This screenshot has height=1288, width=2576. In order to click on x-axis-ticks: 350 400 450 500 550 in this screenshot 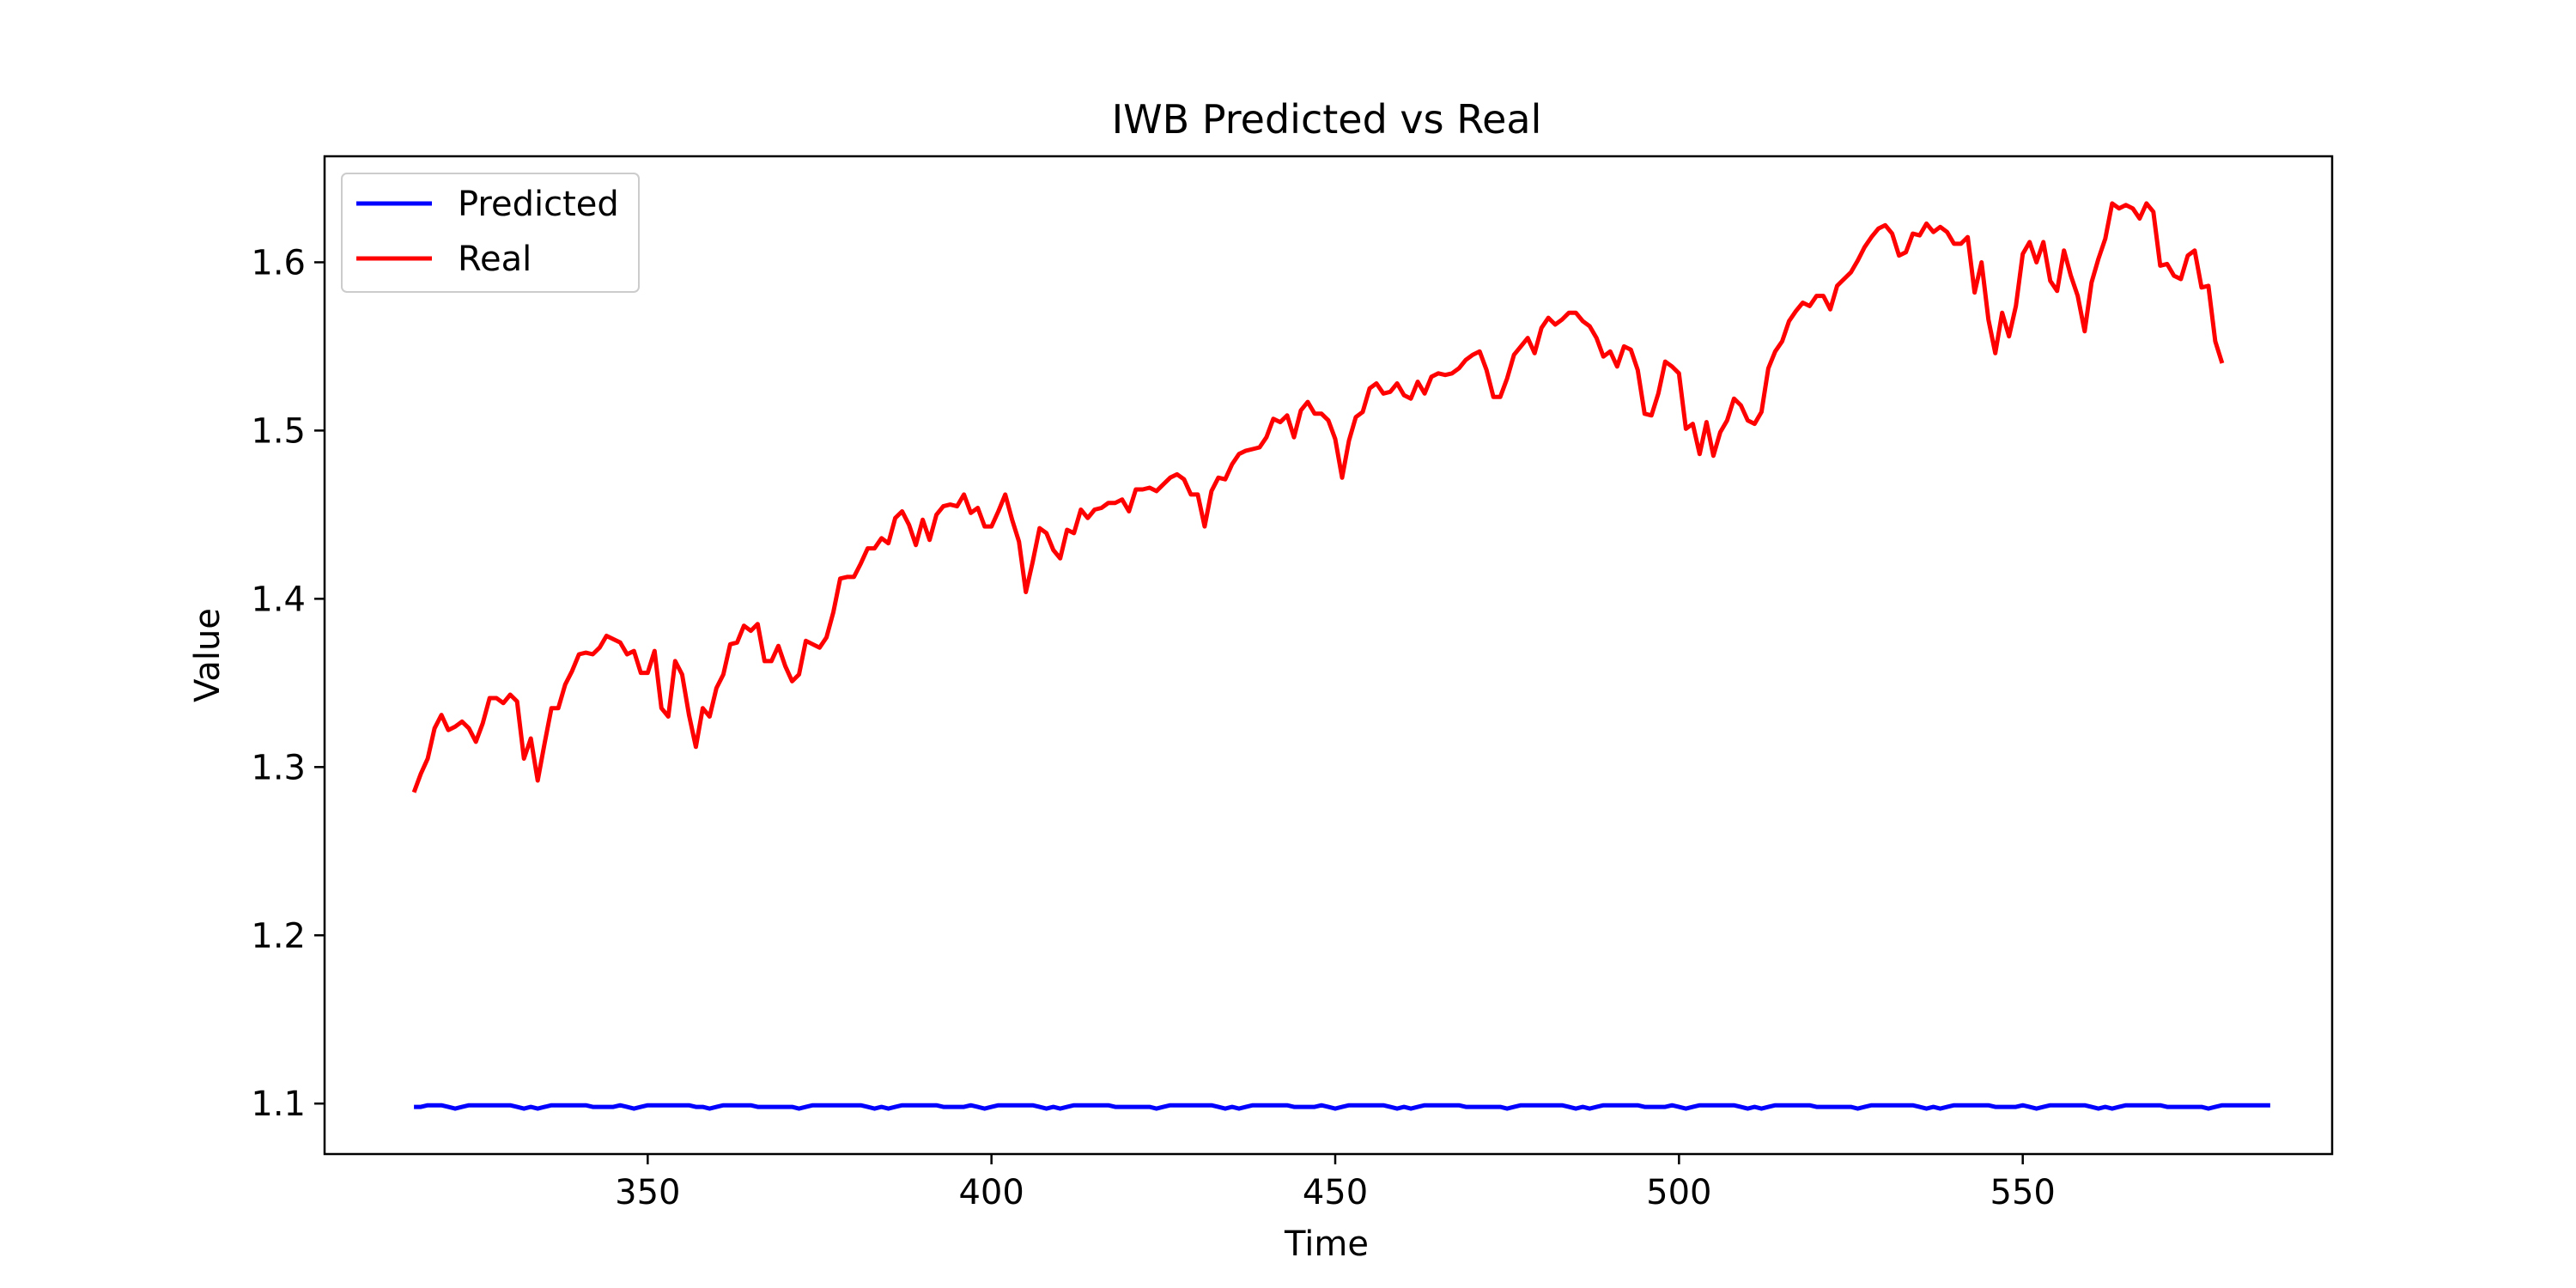, I will do `click(1335, 1183)`.